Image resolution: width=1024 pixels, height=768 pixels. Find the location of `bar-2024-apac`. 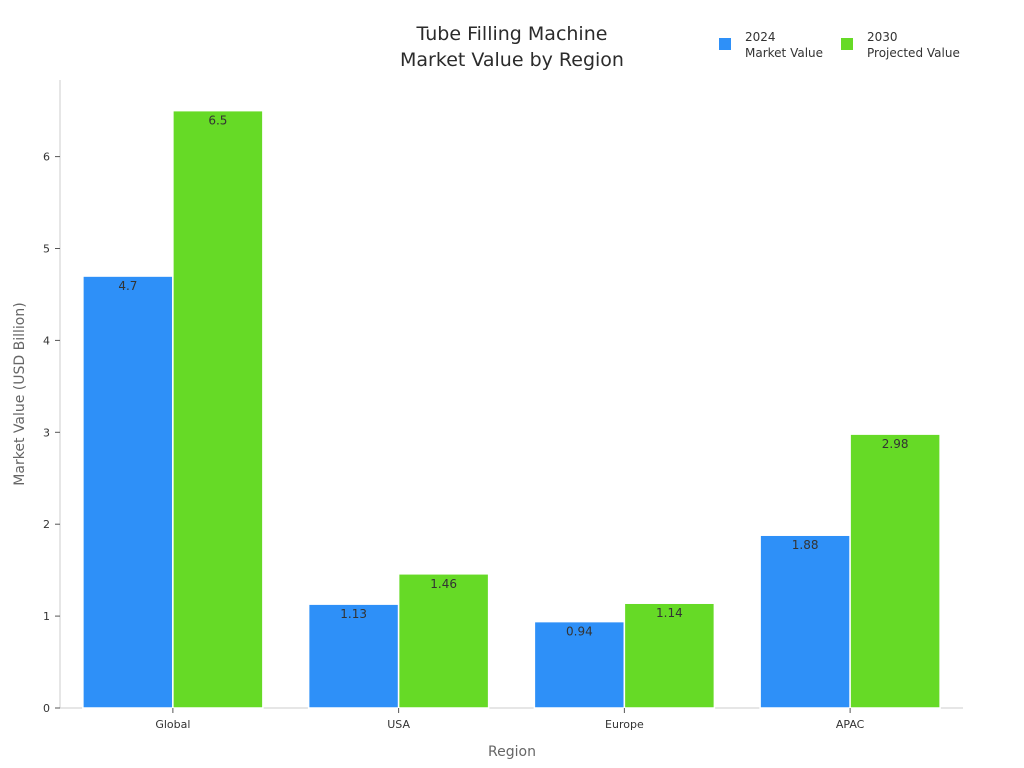

bar-2024-apac is located at coordinates (805, 621).